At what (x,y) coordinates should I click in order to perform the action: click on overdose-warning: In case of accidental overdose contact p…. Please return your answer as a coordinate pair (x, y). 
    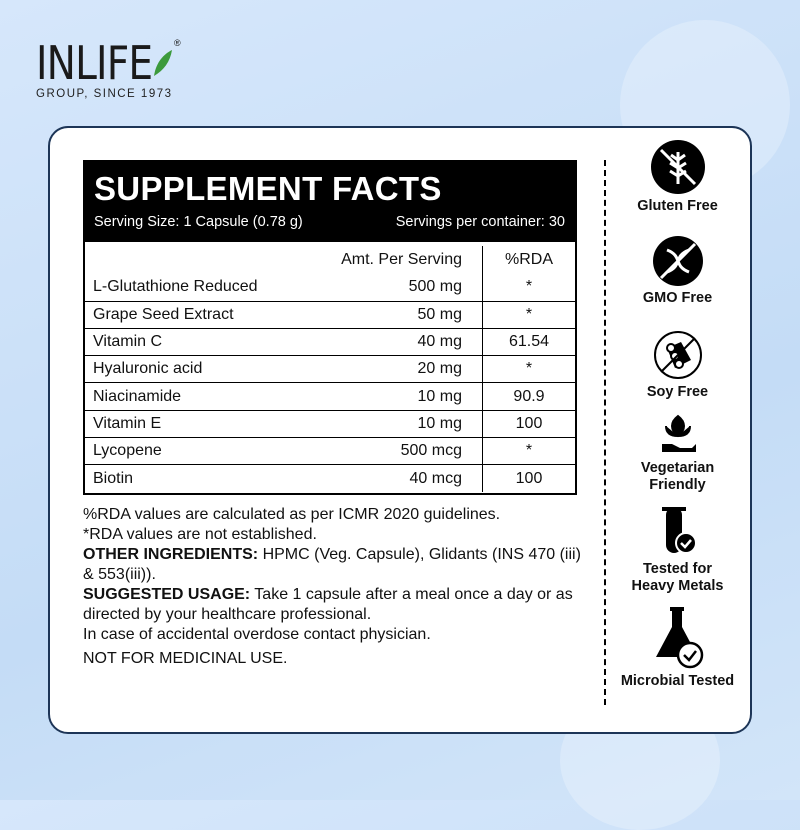
    Looking at the image, I should click on (257, 634).